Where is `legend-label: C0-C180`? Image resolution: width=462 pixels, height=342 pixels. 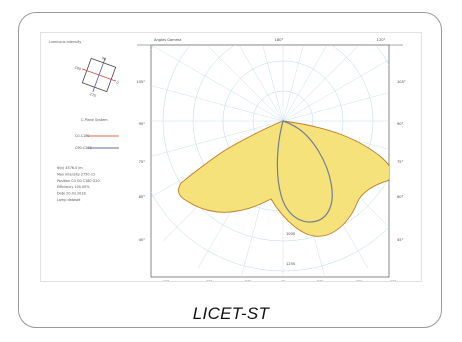
legend-label: C0-C180 is located at coordinates (82, 136).